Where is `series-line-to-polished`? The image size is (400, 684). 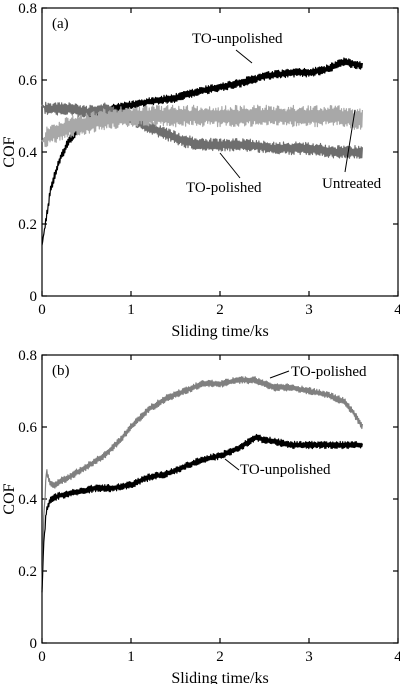 series-line-to-polished is located at coordinates (202, 130).